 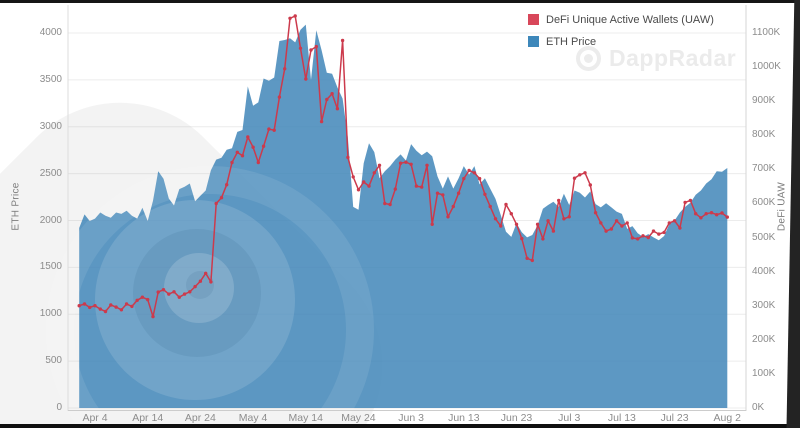 I want to click on x-axis-tick: May 24, so click(x=358, y=418).